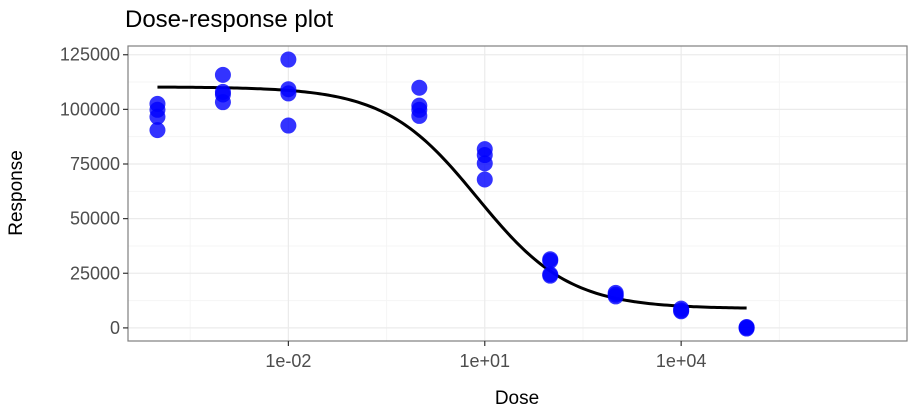  Describe the element at coordinates (16, 193) in the screenshot. I see `y-axis-title: Response` at that location.